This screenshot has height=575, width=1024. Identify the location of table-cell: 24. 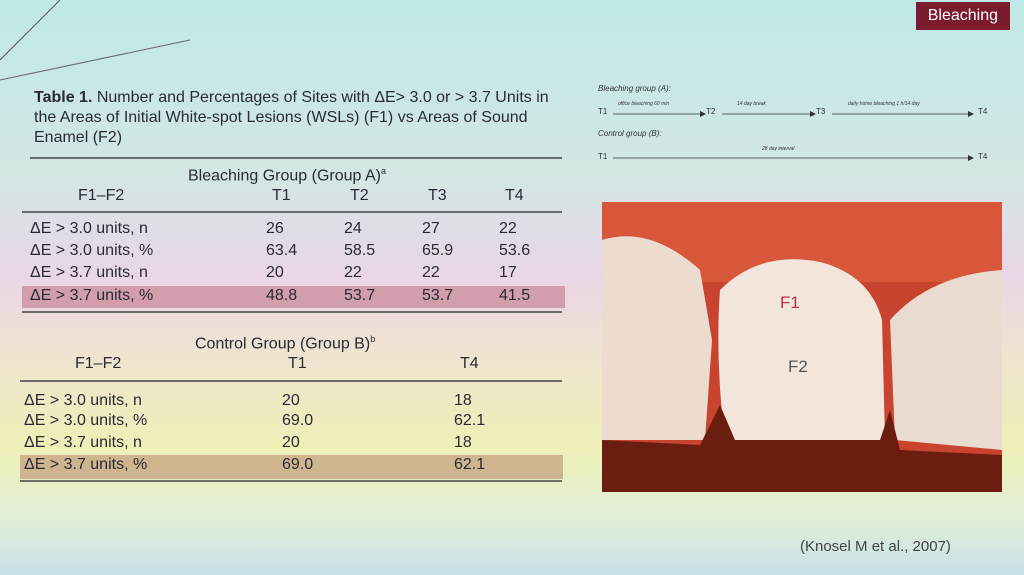
(353, 228).